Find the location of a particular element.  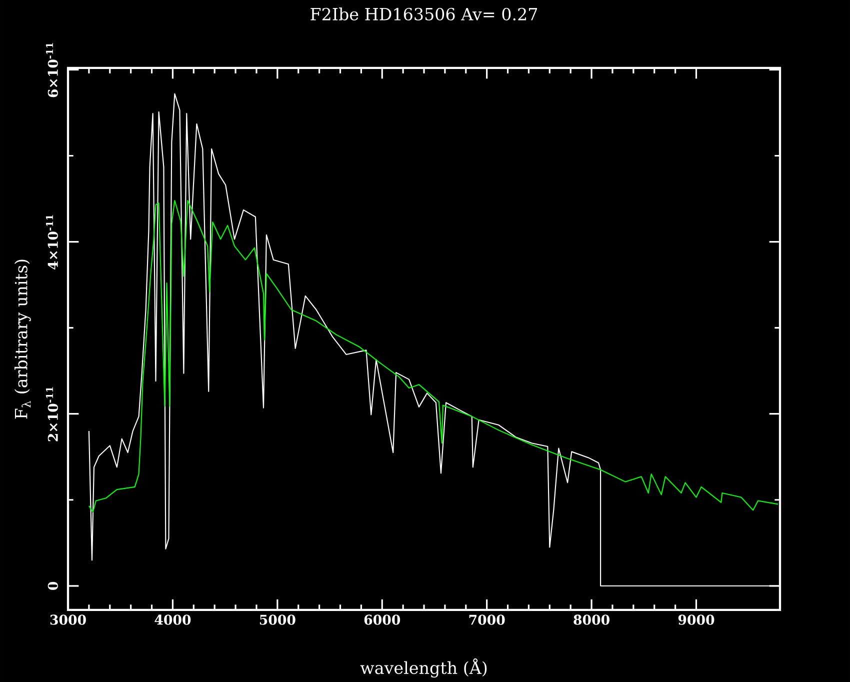

x-tick-label: 3000 is located at coordinates (68, 619).